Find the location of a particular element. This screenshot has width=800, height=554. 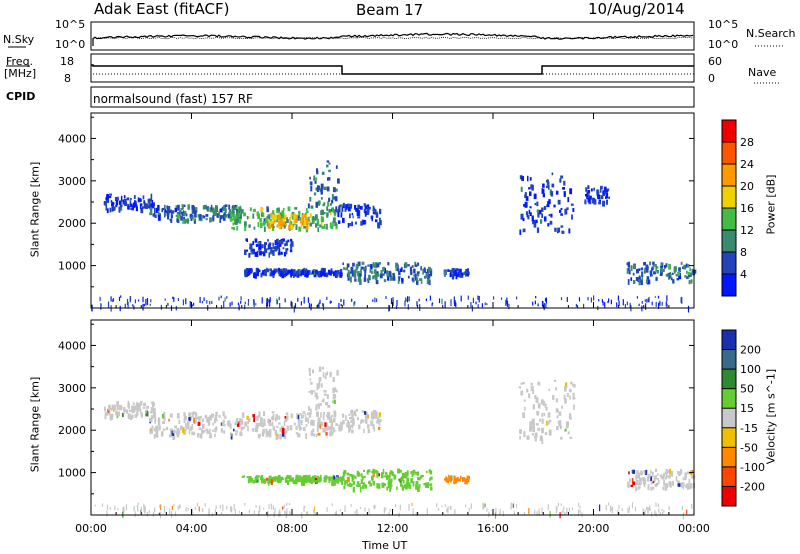

data-region is located at coordinates (130, 410).